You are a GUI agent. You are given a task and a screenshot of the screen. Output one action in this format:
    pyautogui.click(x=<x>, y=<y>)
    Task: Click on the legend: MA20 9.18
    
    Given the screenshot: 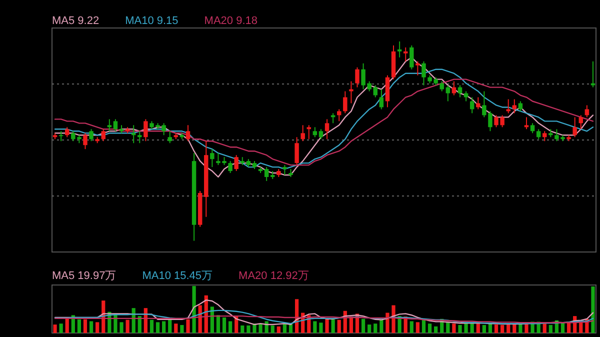 What is the action you would take?
    pyautogui.click(x=231, y=21)
    